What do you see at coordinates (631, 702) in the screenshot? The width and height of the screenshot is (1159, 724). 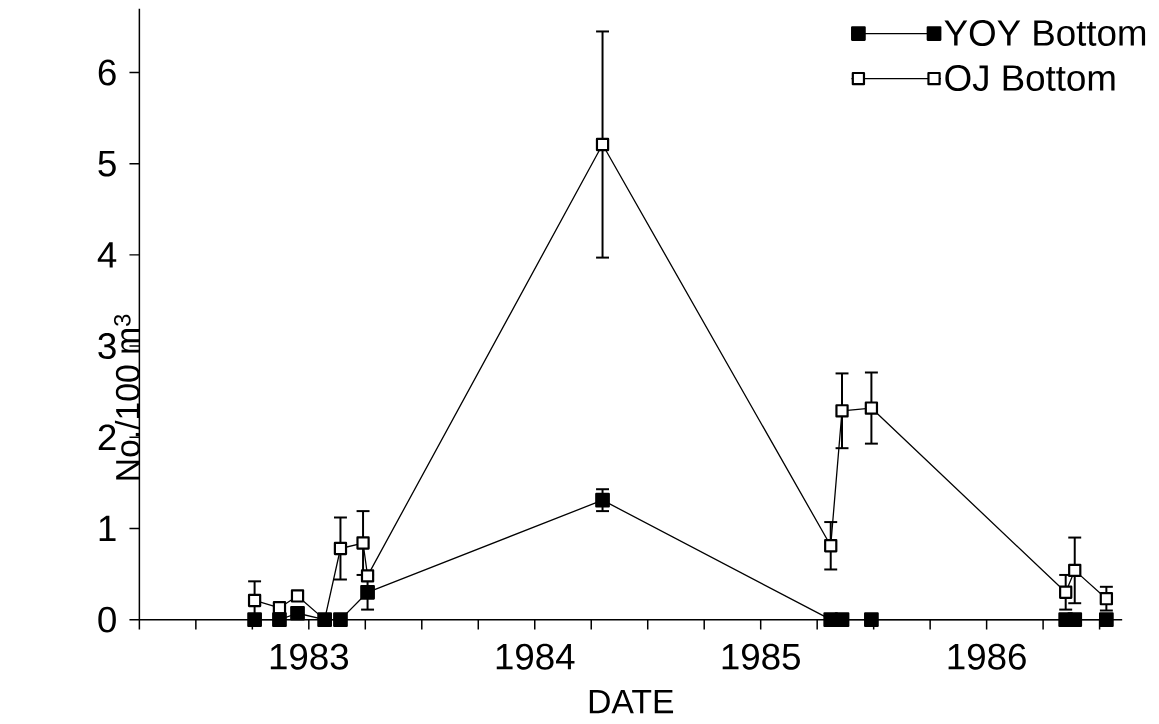 I see `x-axis-title: DATE` at bounding box center [631, 702].